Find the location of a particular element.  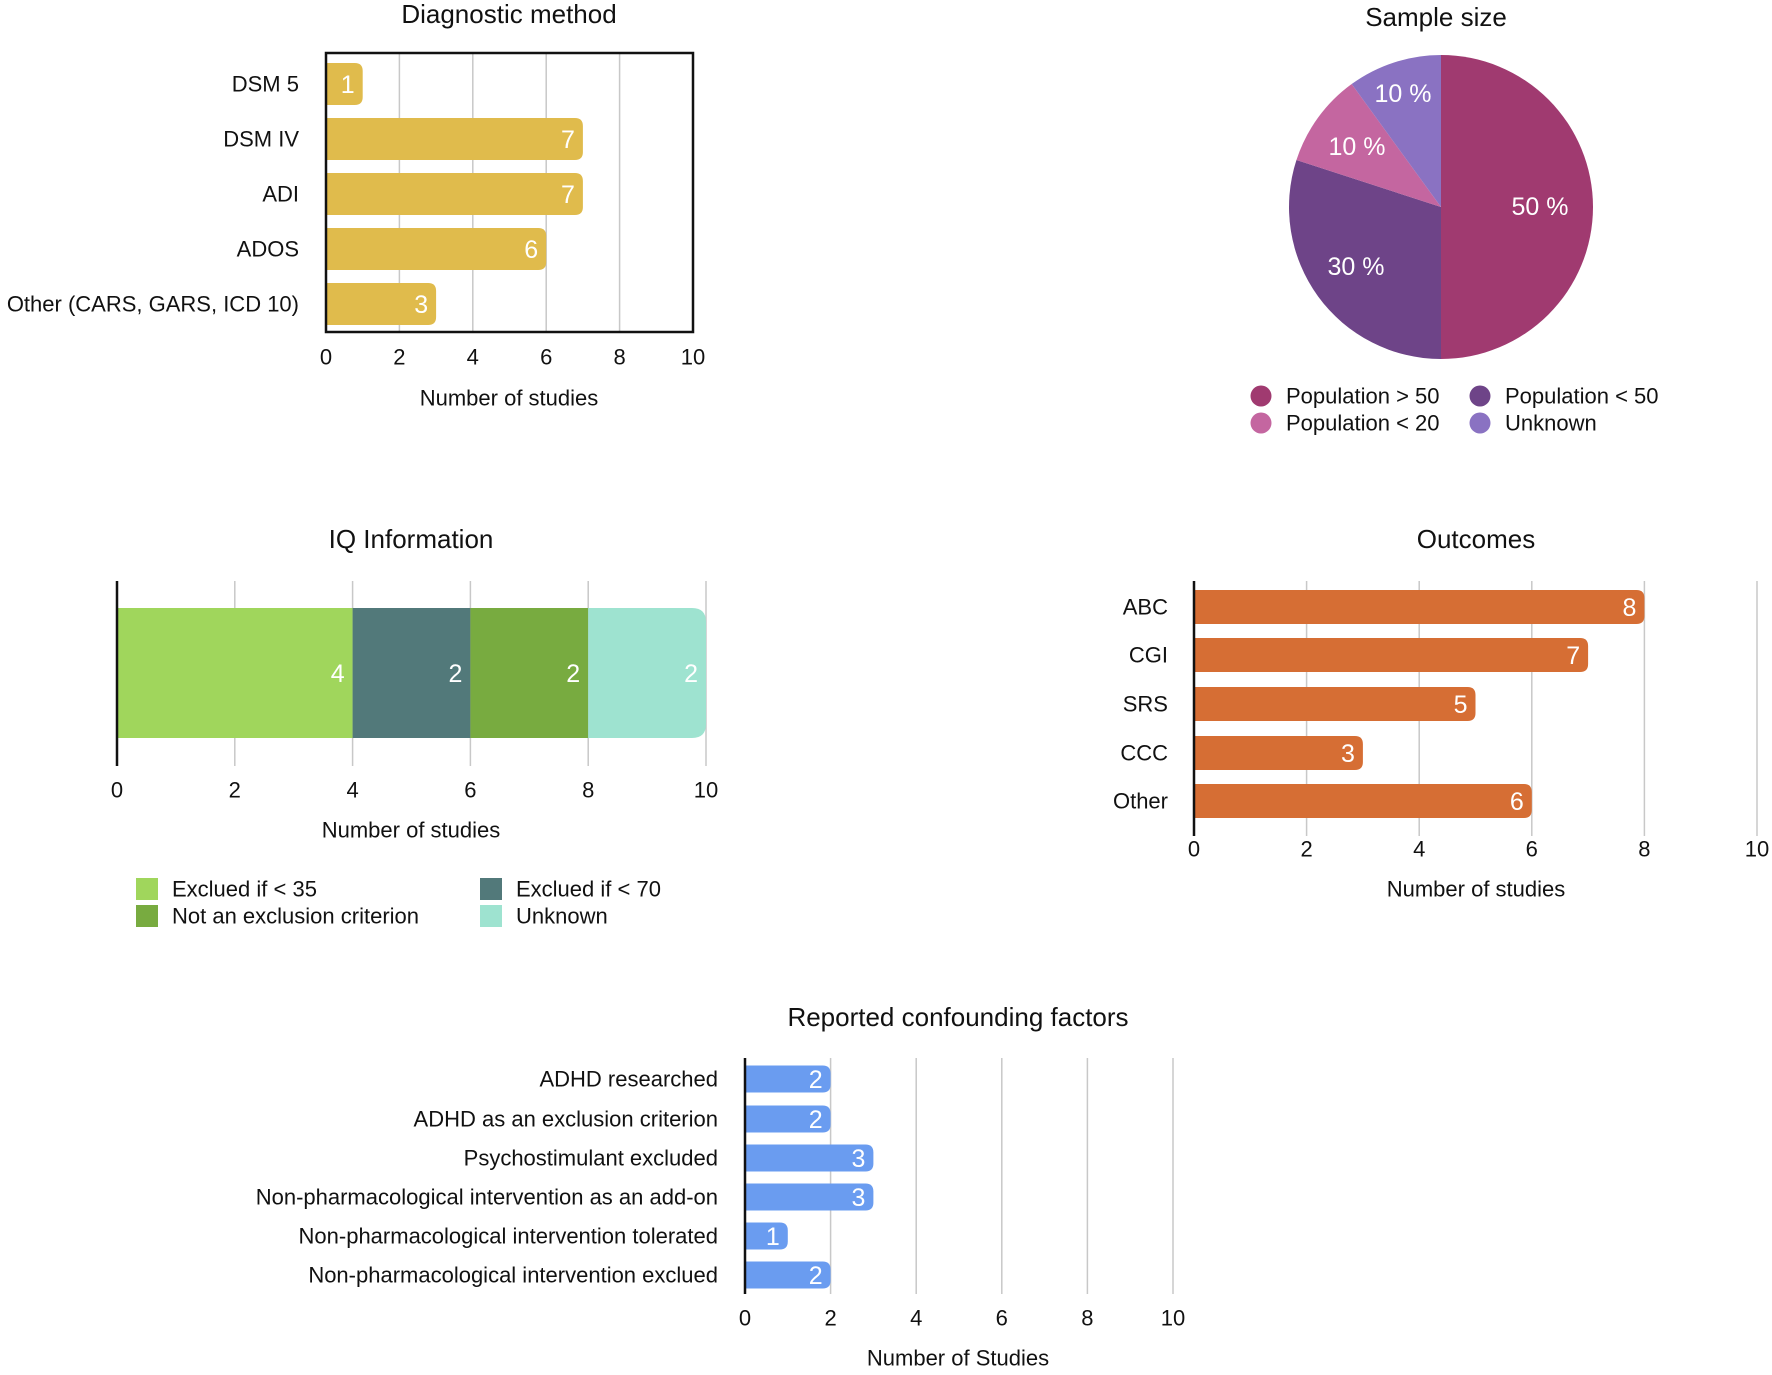

chart-title: Reported confounding factors is located at coordinates (957, 1017).